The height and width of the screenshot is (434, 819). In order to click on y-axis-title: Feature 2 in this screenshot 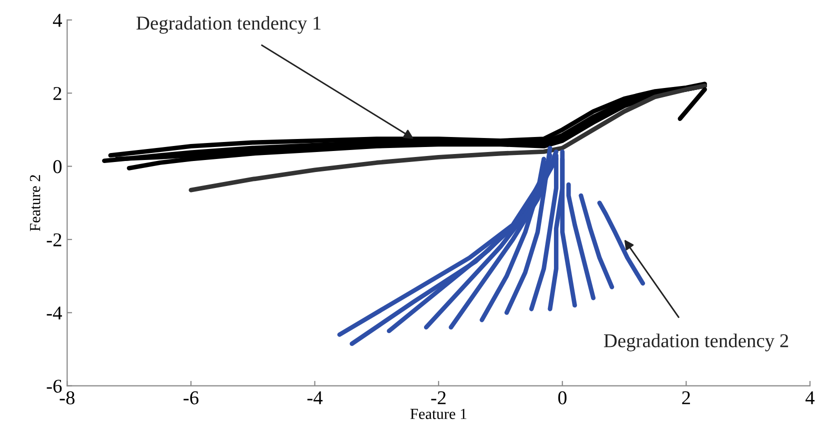, I will do `click(35, 203)`.